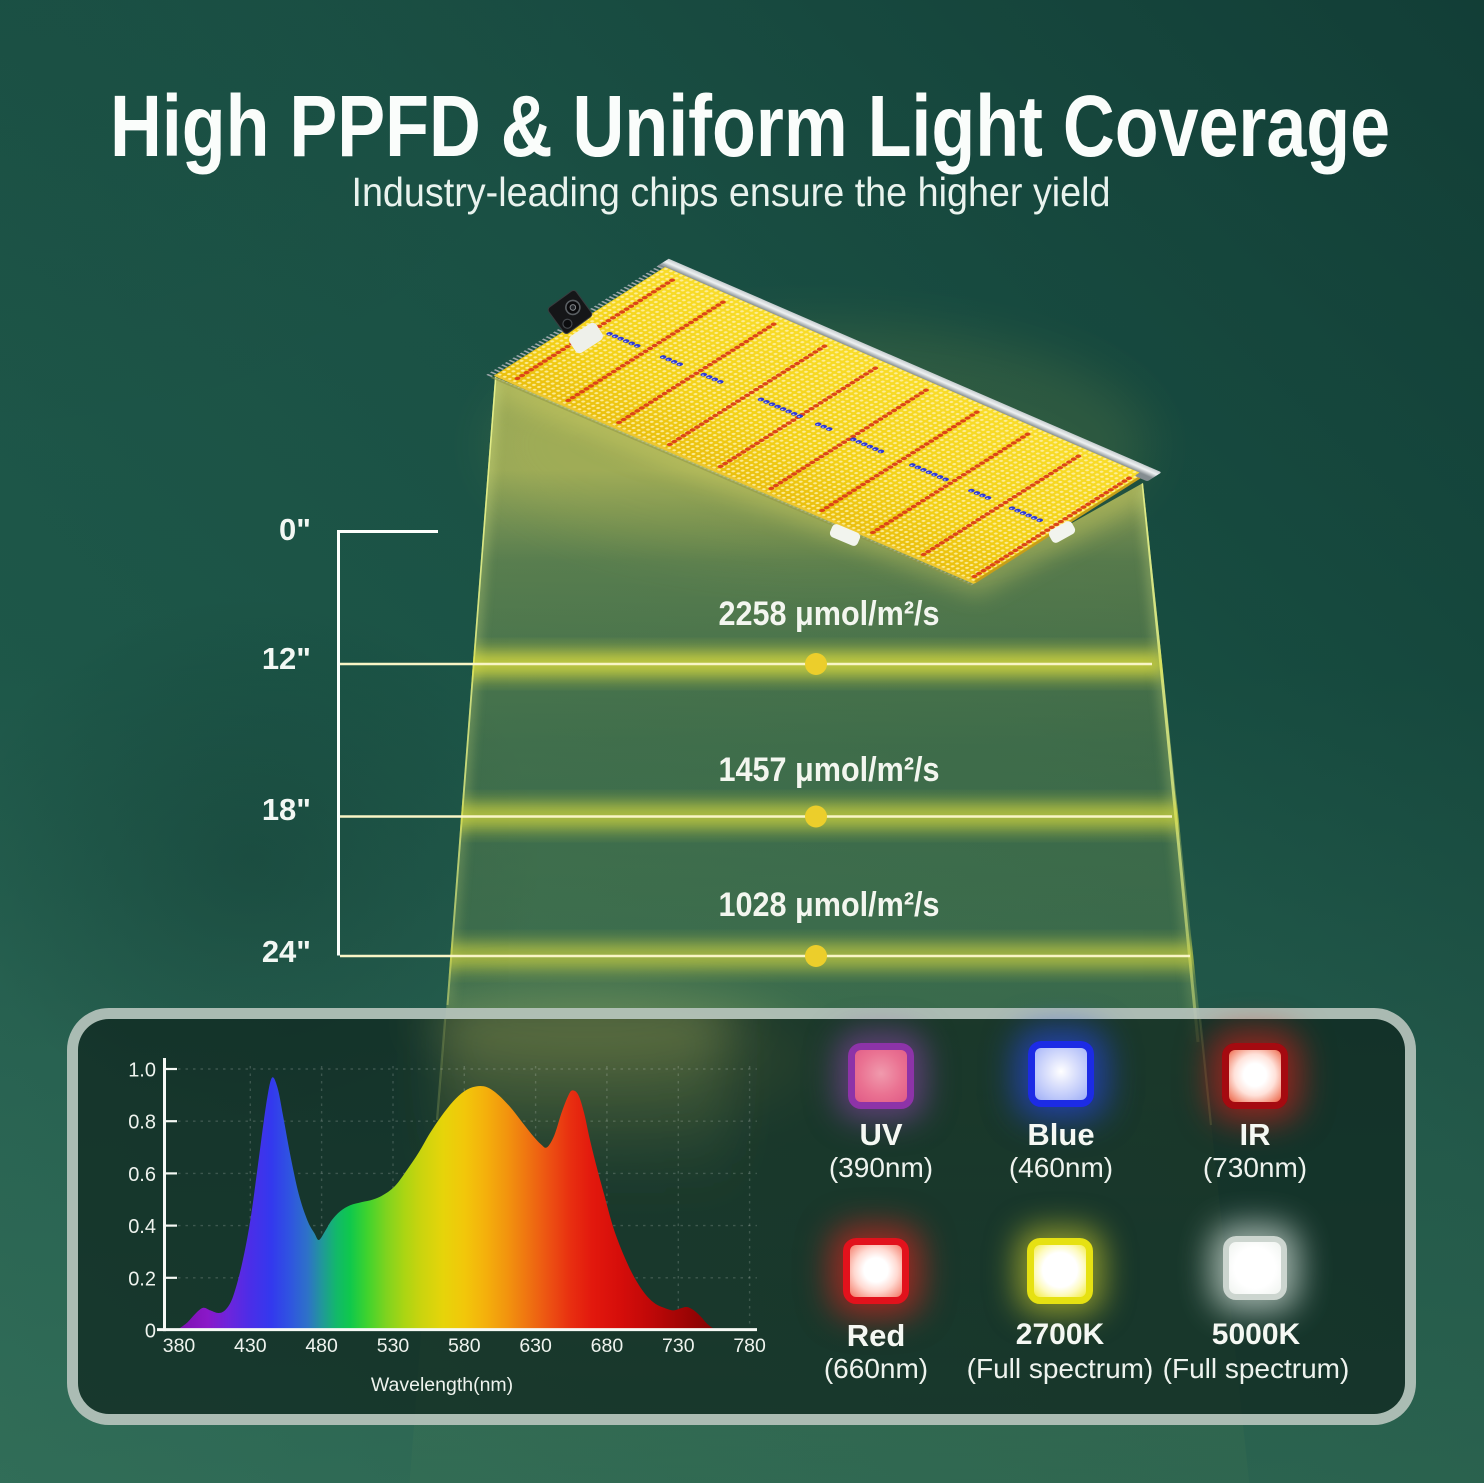 The width and height of the screenshot is (1484, 1483). Describe the element at coordinates (142, 1071) in the screenshot. I see `svg-text: 1.0` at that location.